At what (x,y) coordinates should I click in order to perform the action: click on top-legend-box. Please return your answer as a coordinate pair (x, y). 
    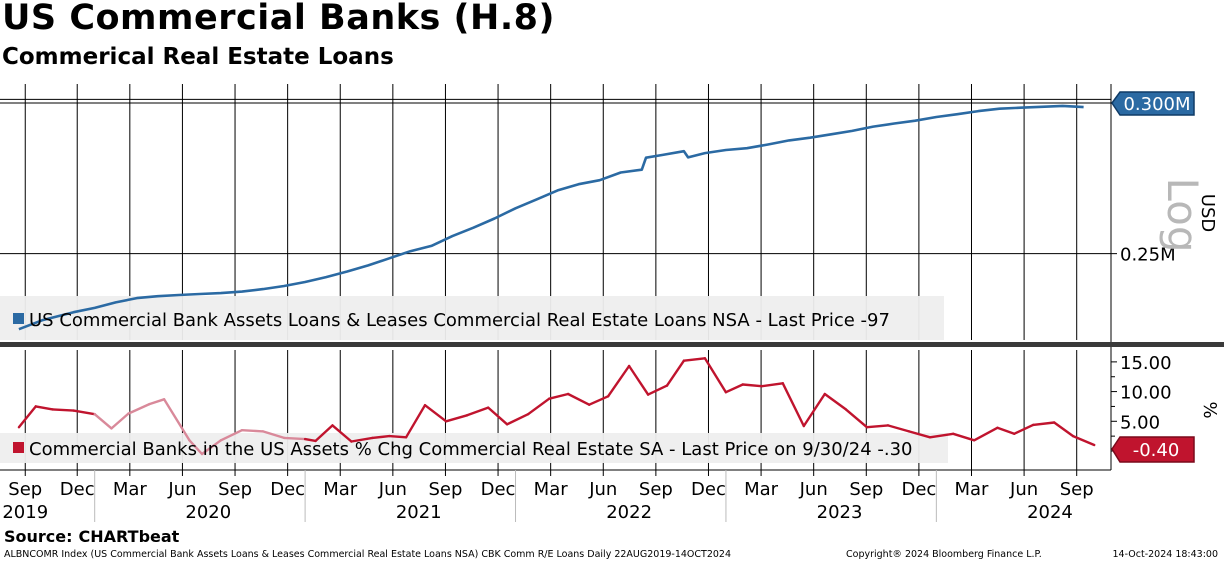
    Looking at the image, I should click on (472, 318).